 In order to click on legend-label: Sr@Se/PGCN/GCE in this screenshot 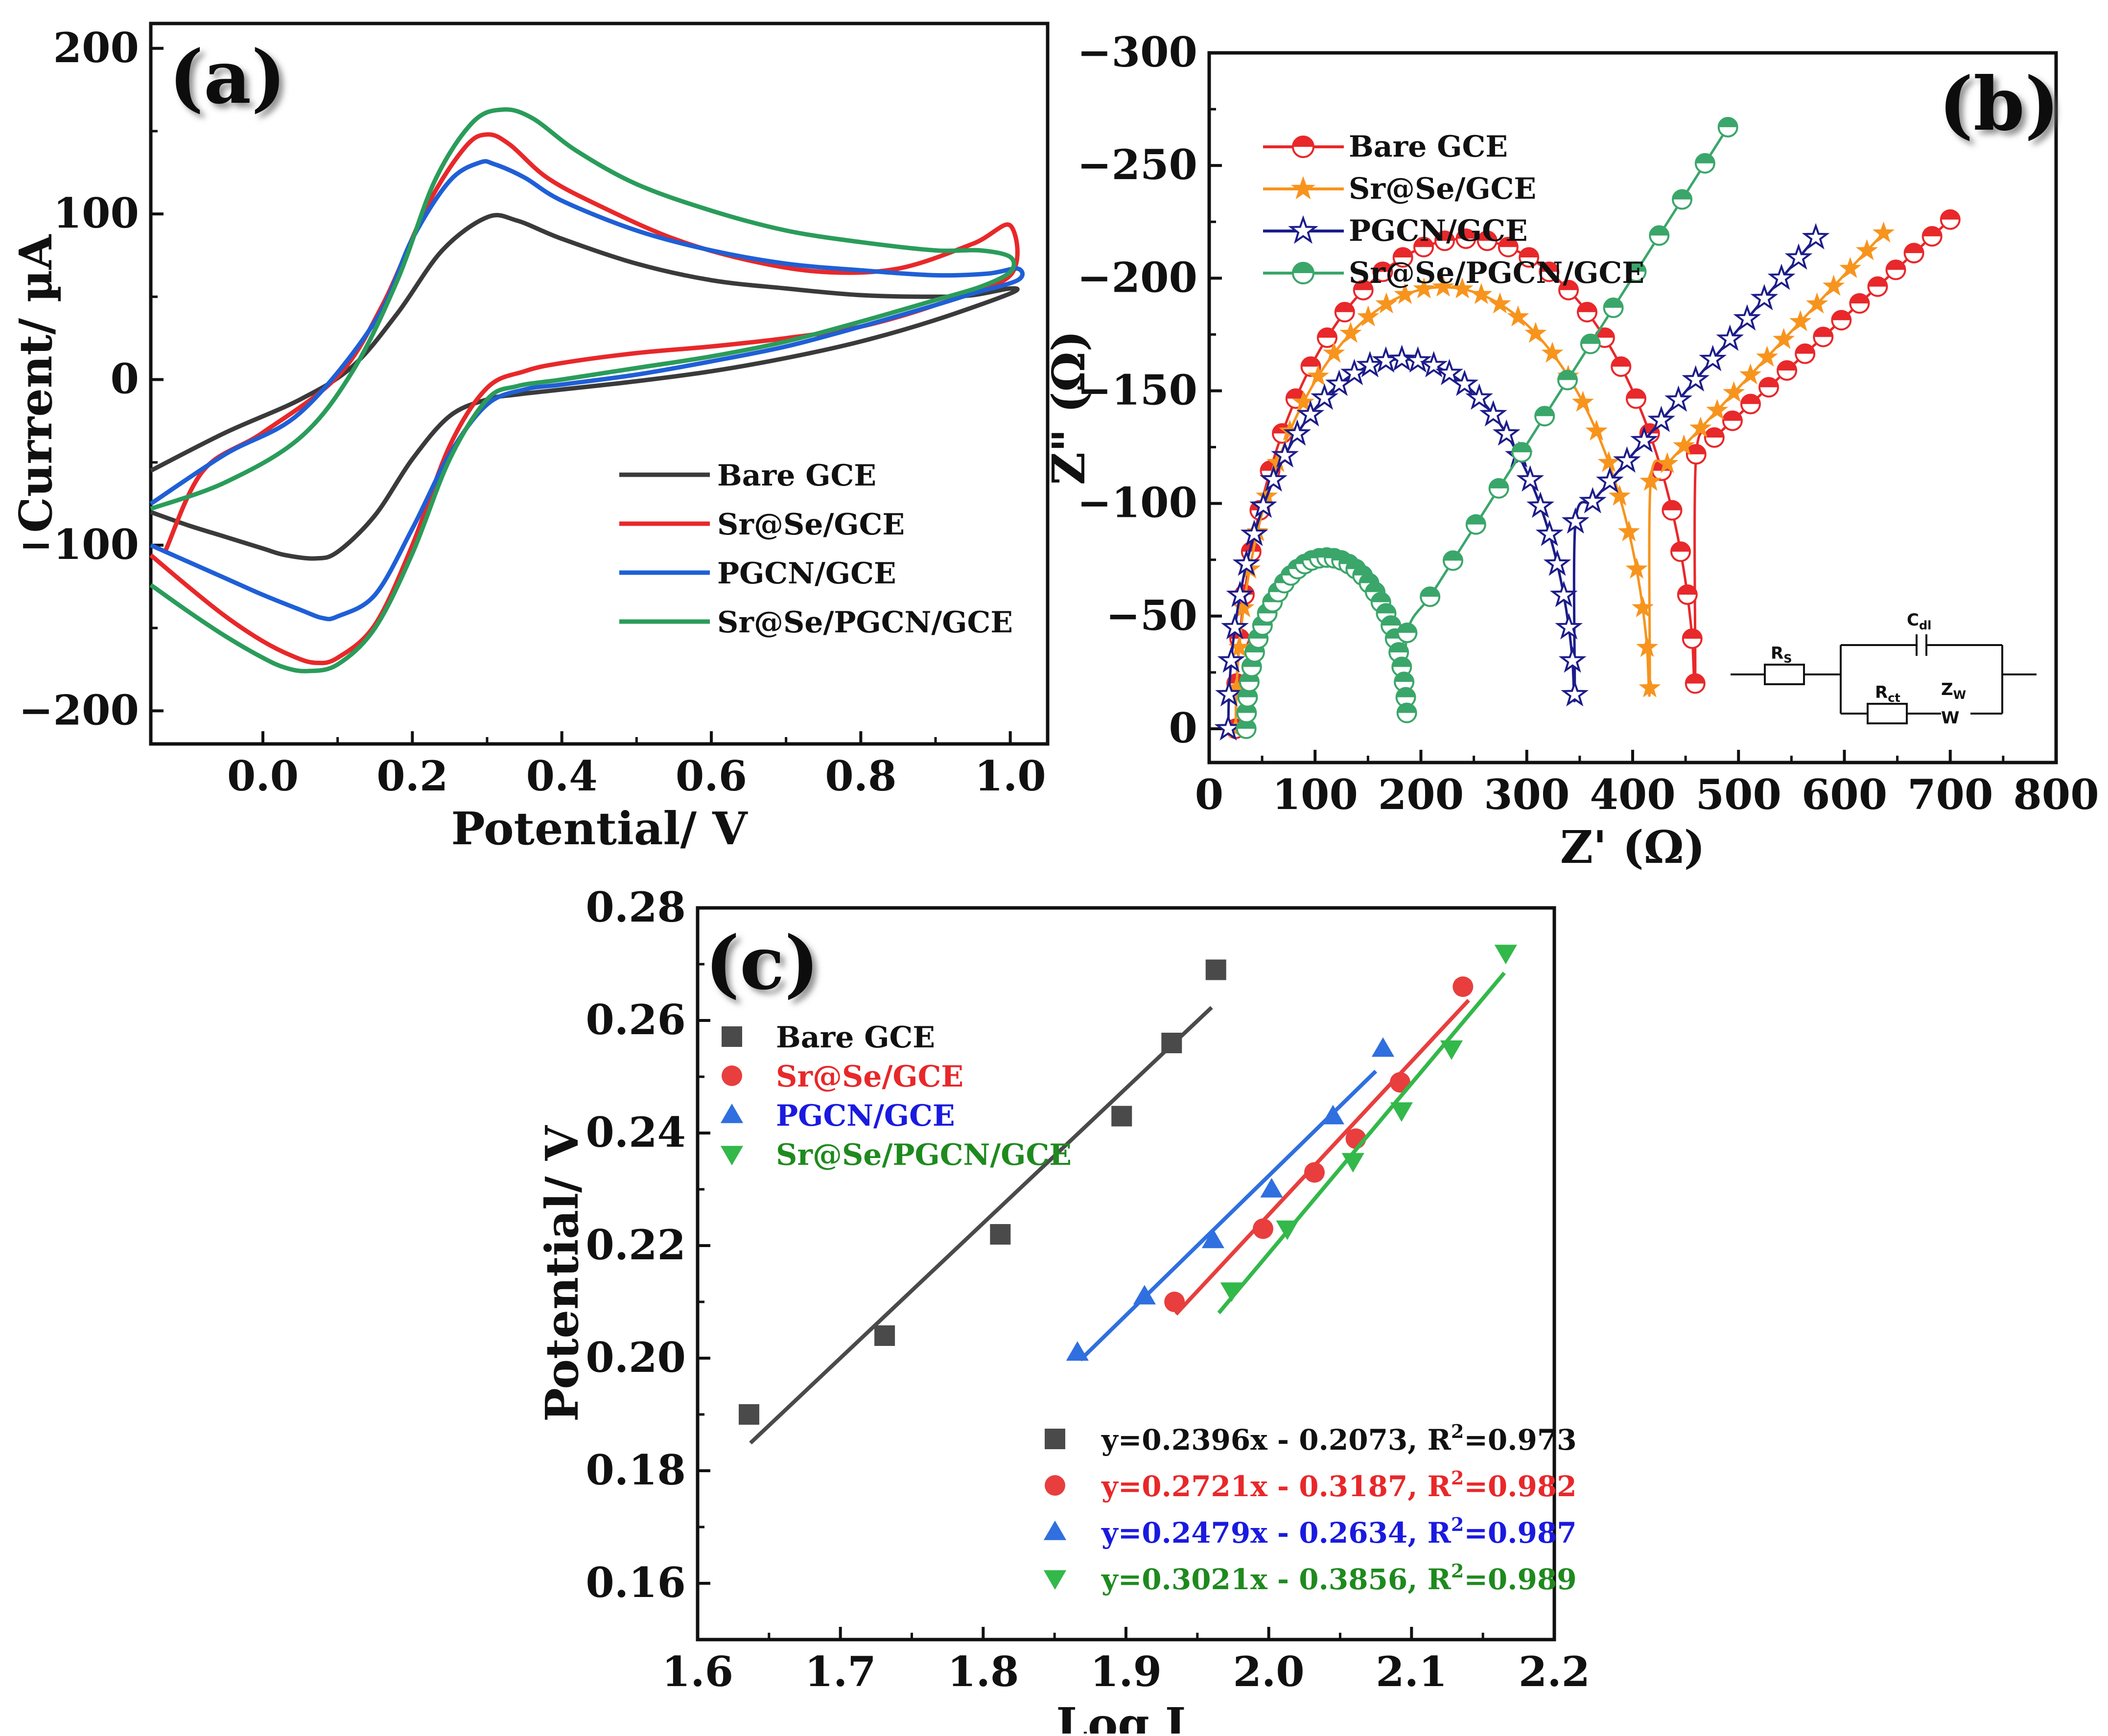, I will do `click(924, 1155)`.